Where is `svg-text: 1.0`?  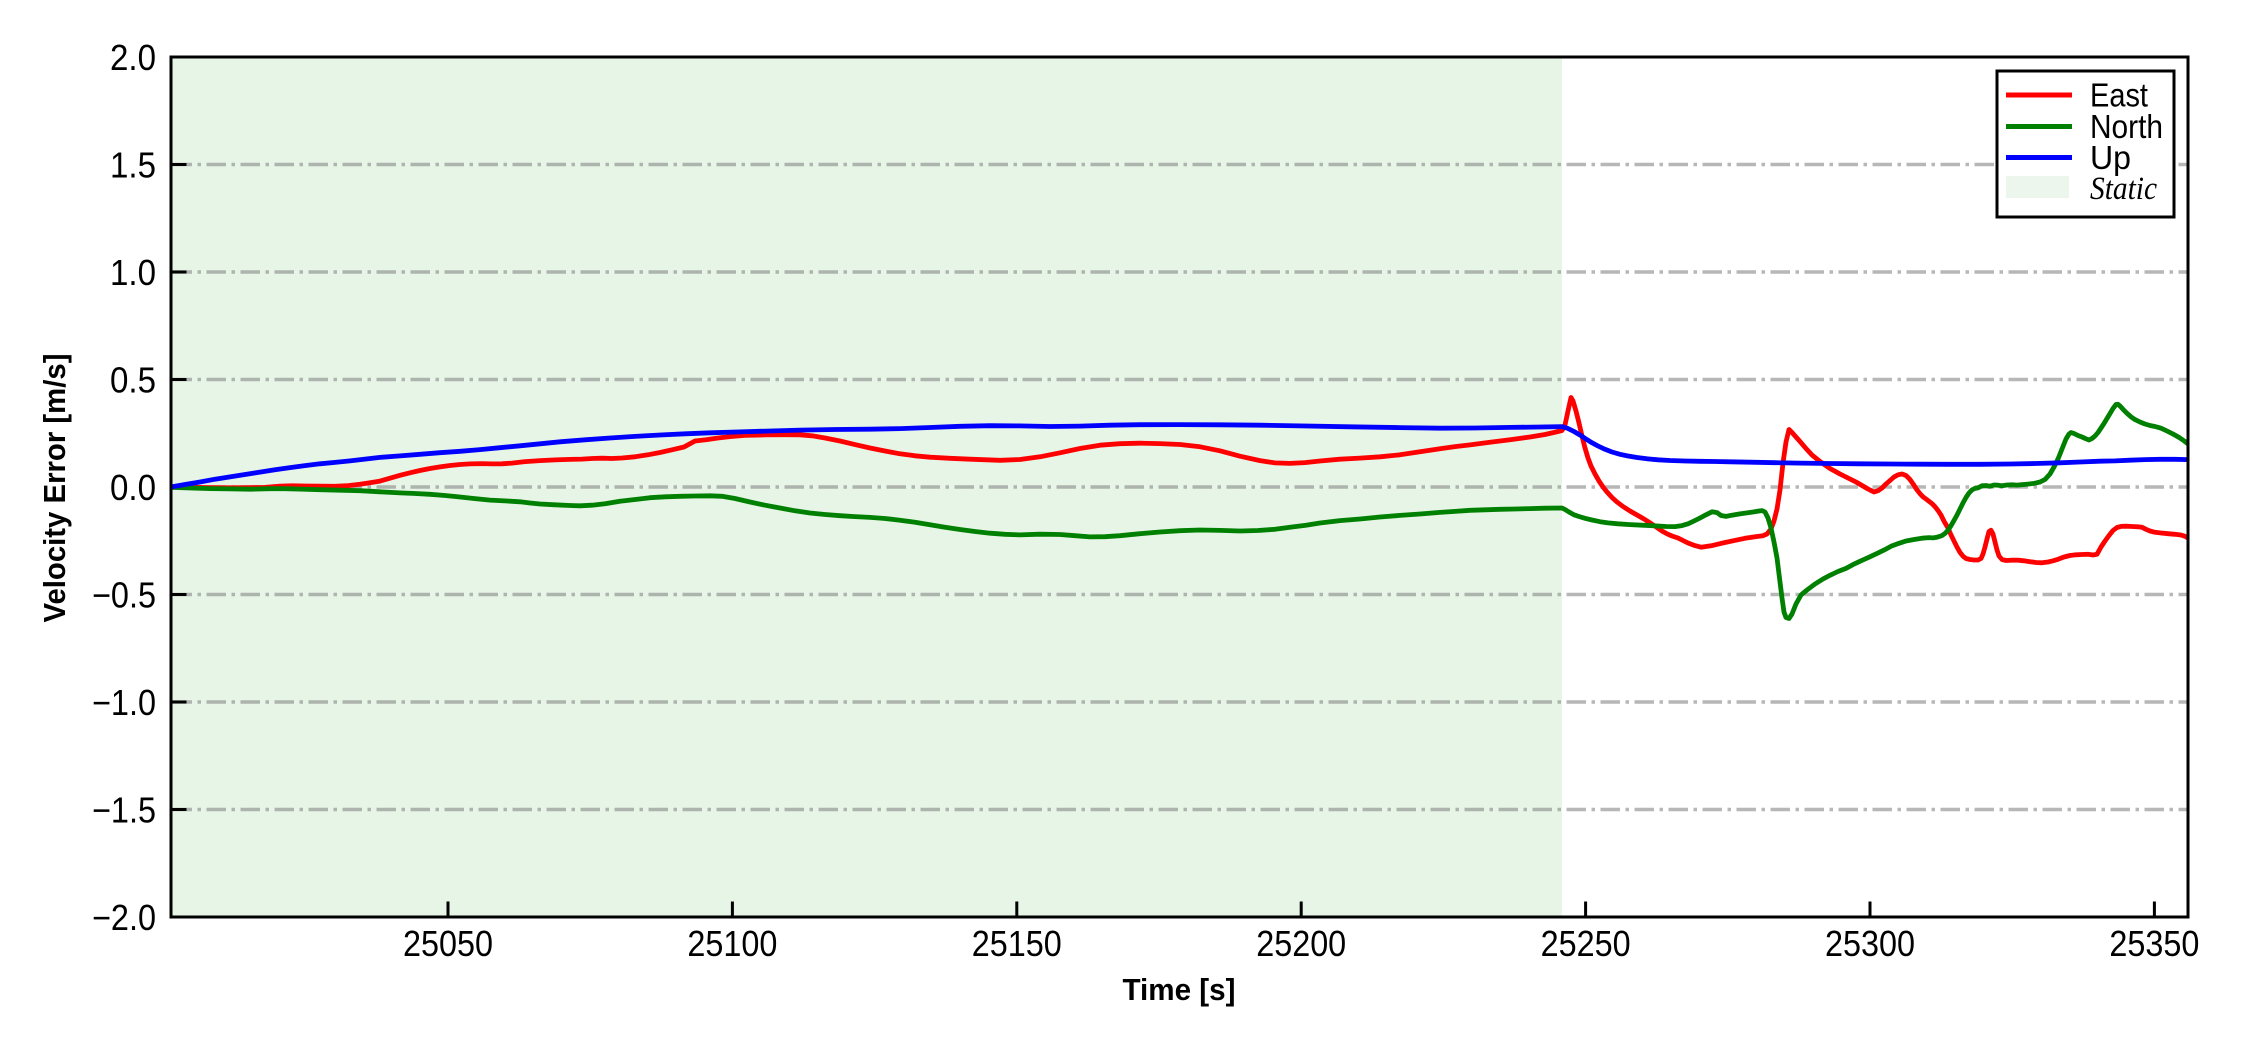 svg-text: 1.0 is located at coordinates (133, 272).